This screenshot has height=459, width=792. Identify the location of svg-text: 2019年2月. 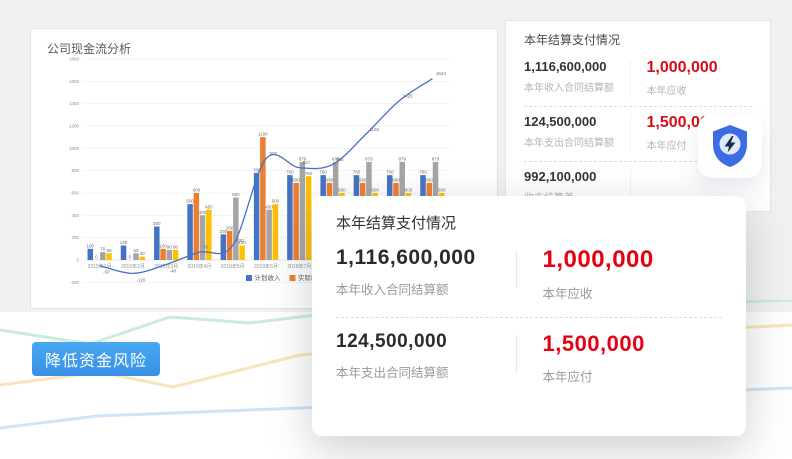
(133, 266).